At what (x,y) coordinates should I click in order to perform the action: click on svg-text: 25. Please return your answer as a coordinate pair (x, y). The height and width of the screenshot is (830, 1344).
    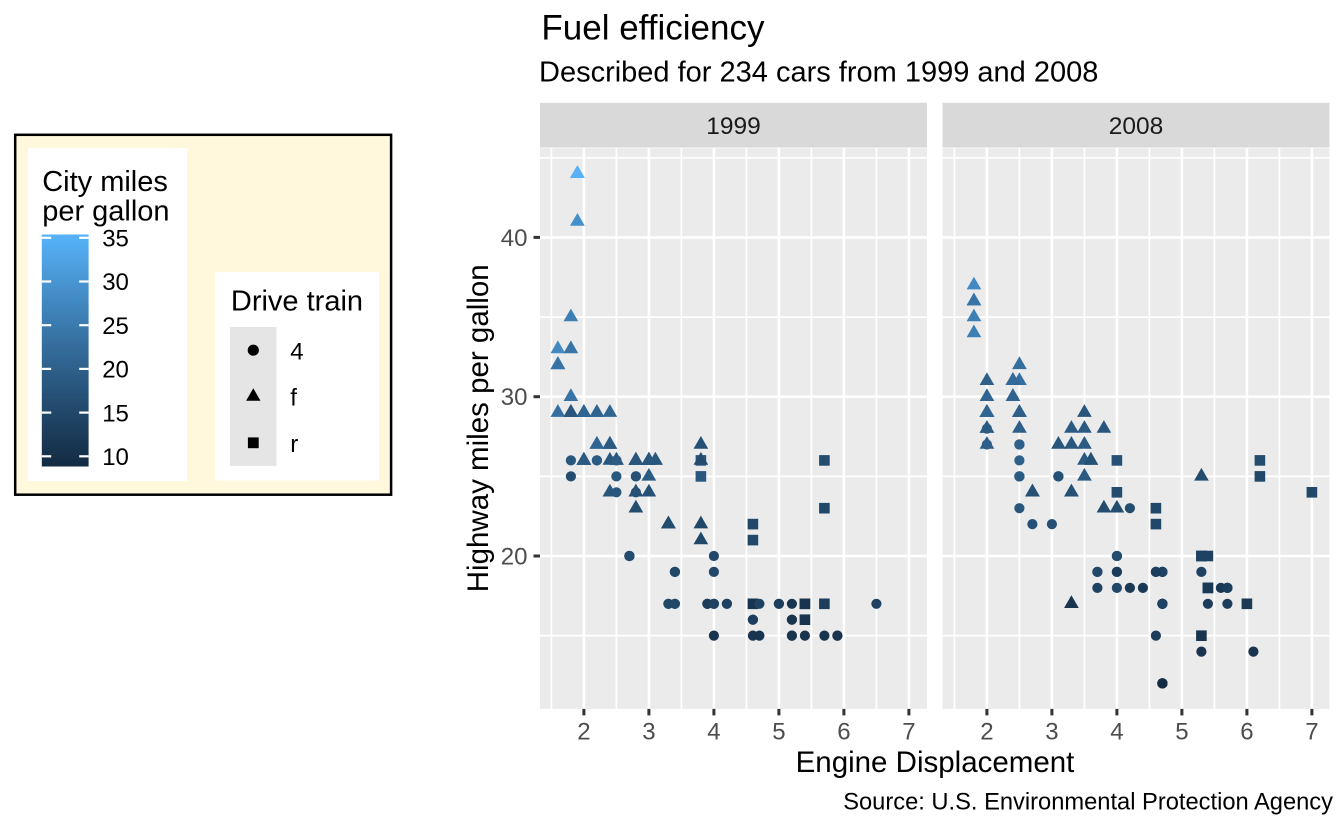
    Looking at the image, I should click on (115, 326).